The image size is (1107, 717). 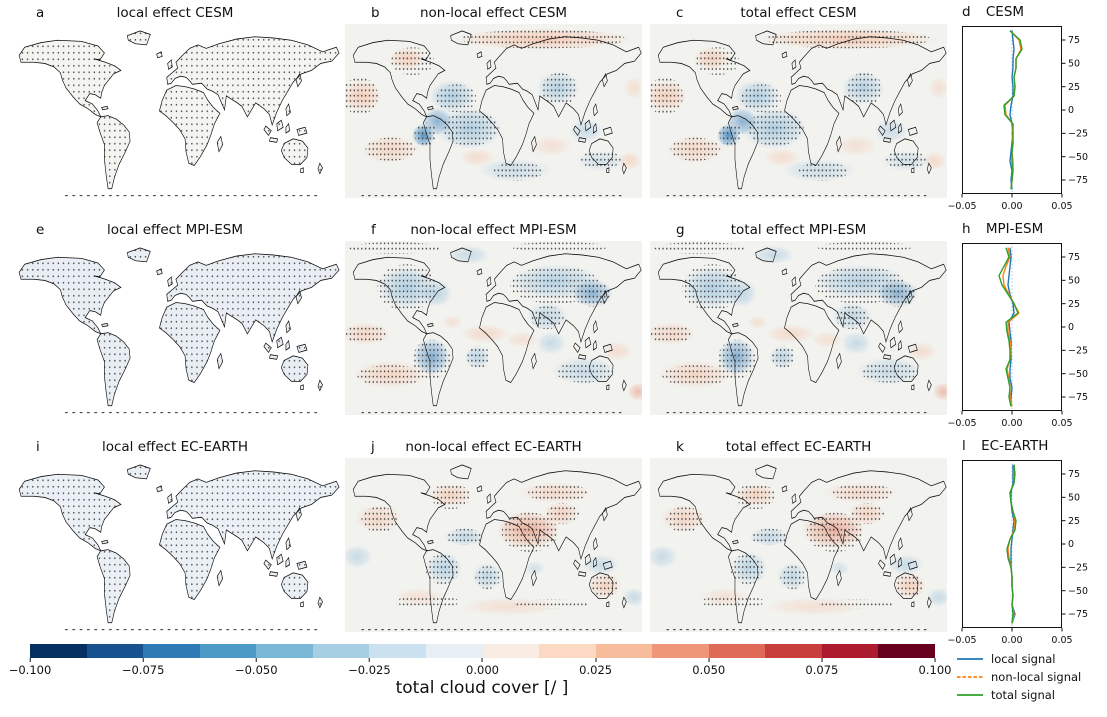 I want to click on panel-h: h MPI-ESM 75 50 25 0 −25 −50 −75 −0.05 0.00 0.05, so click(x=1025, y=329).